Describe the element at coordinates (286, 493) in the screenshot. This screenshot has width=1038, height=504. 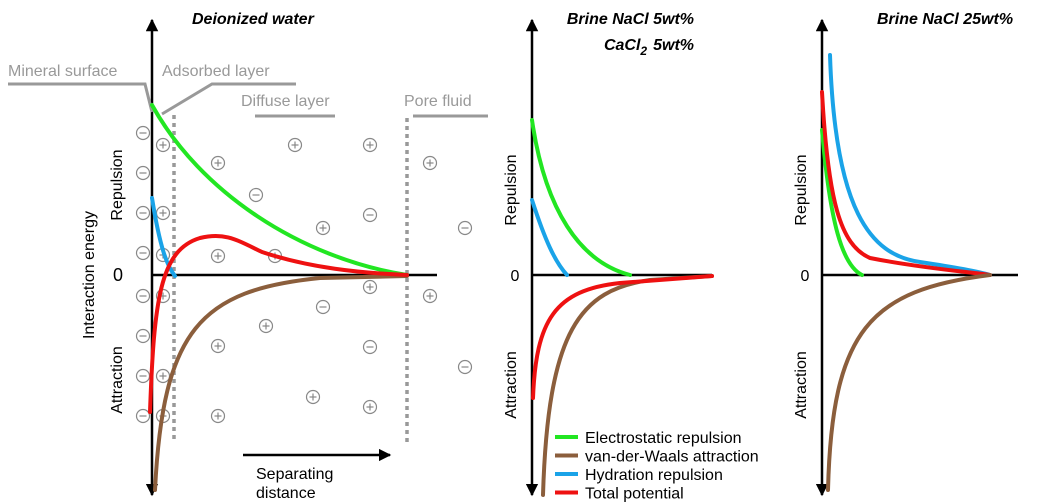
I see `x-axis-label: distance` at that location.